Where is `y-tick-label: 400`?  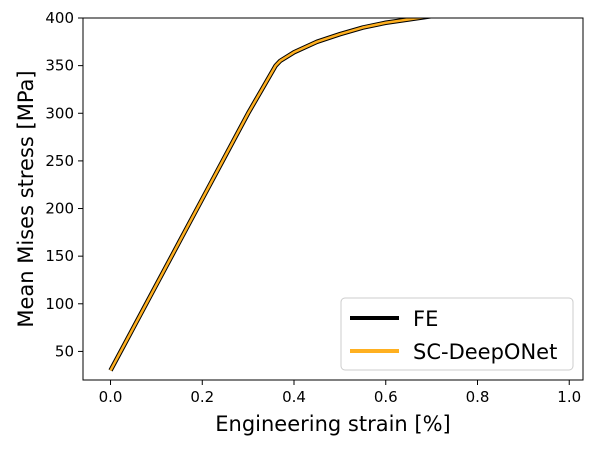 y-tick-label: 400 is located at coordinates (59, 18).